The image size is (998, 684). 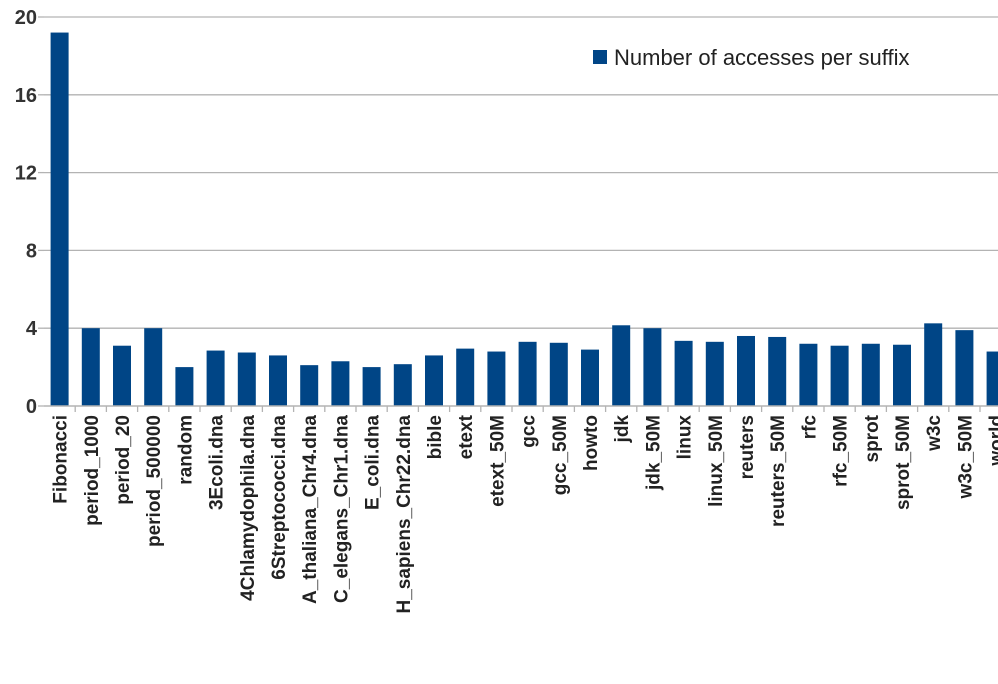 What do you see at coordinates (31, 251) in the screenshot?
I see `y-tick-label: 8` at bounding box center [31, 251].